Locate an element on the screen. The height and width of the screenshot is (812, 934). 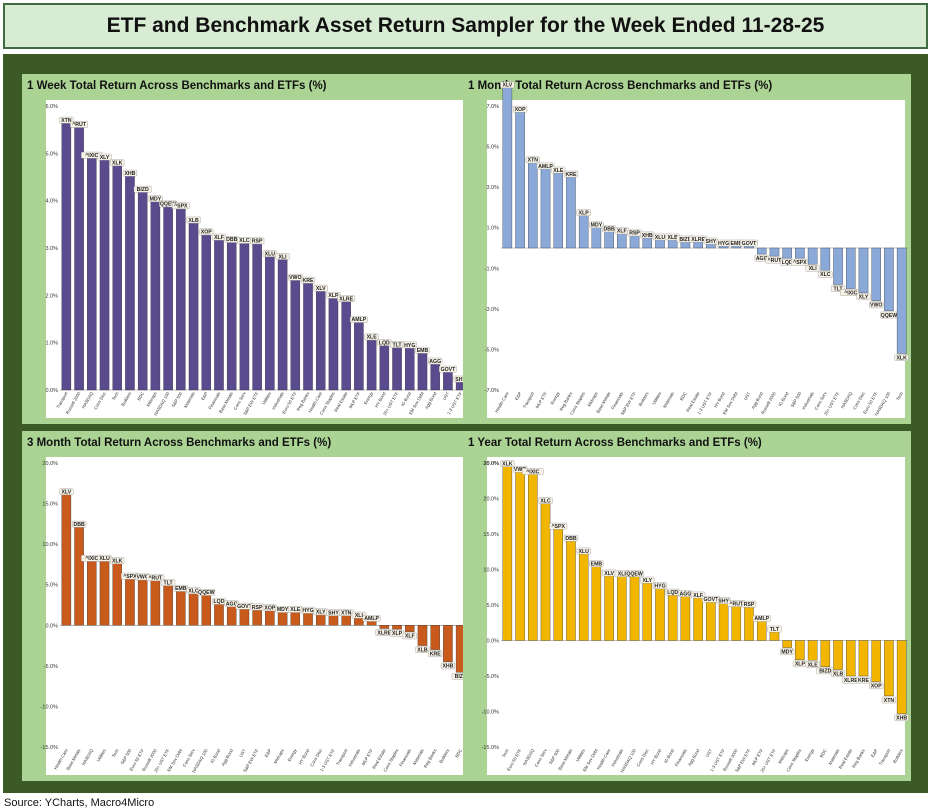
data-label: RSP is located at coordinates (257, 608).